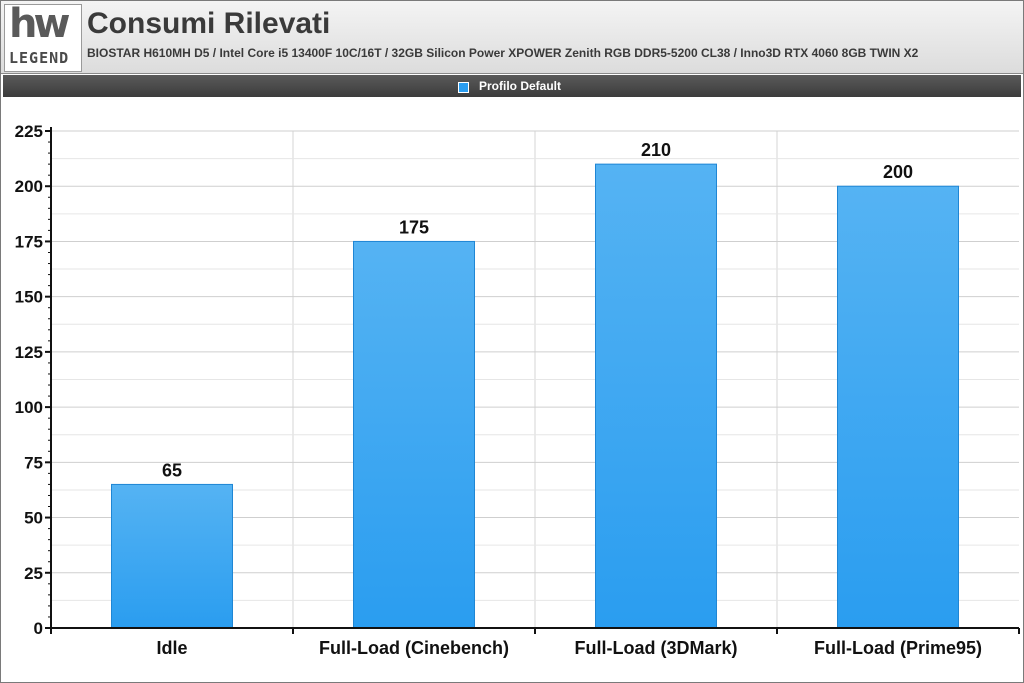  I want to click on x-tick-label: Full-Load (Cinebench), so click(414, 648).